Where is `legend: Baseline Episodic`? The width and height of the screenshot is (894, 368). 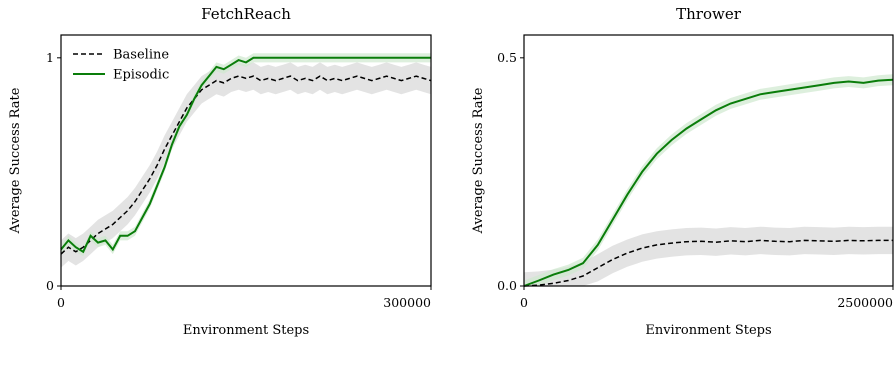 legend: Baseline Episodic is located at coordinates (128, 63).